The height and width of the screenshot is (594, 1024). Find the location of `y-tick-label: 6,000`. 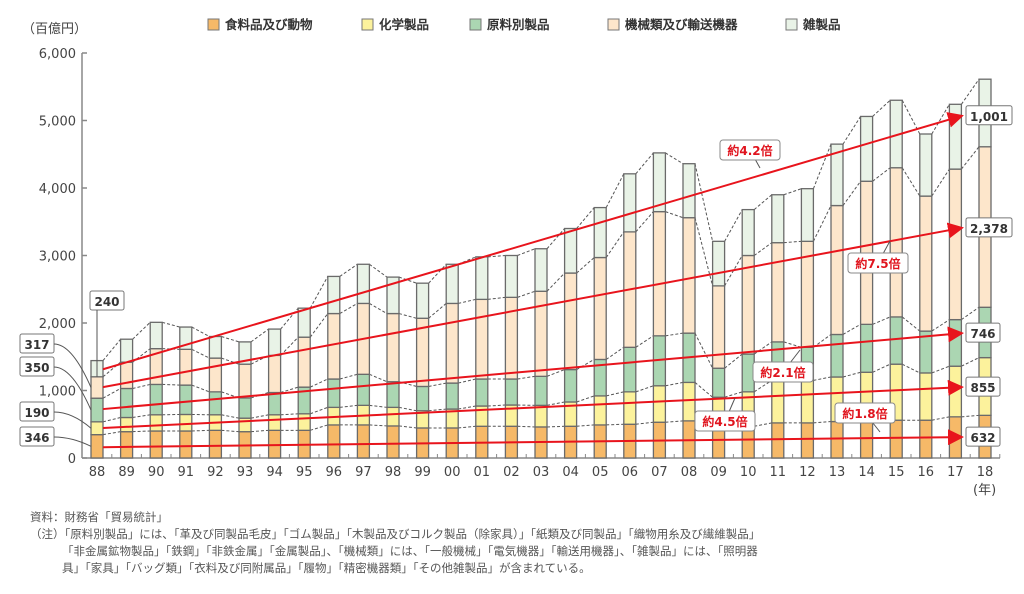

y-tick-label: 6,000 is located at coordinates (57, 54).